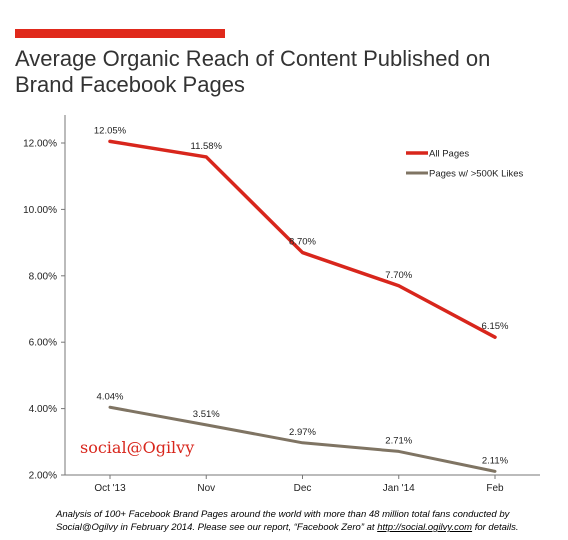 This screenshot has height=540, width=568. I want to click on data-label: 8.70%, so click(302, 242).